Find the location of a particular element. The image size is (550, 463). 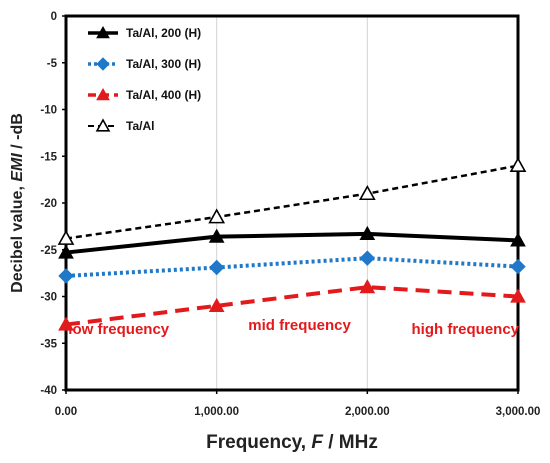

x-axis-title: Frequency, F / MHz is located at coordinates (292, 442).